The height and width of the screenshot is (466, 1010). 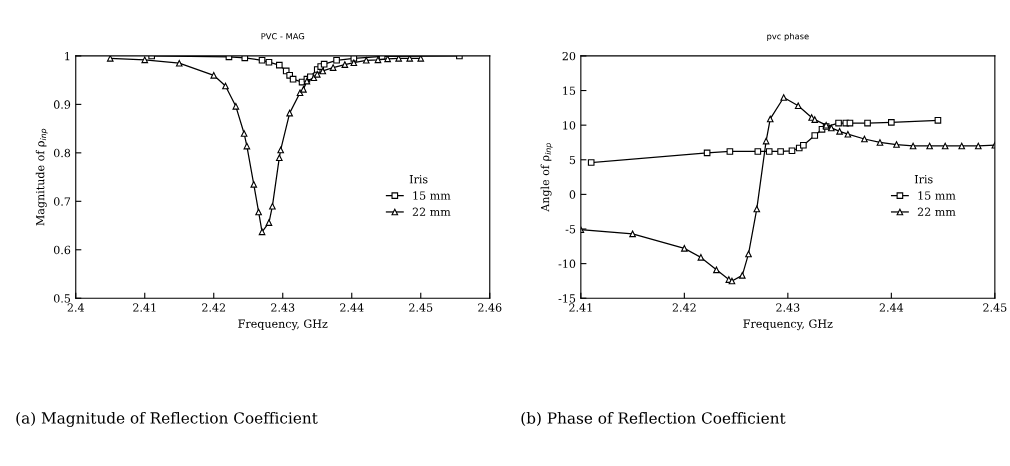 I want to click on text: (a) Magnitude of Reflection Coefficient, so click(x=167, y=419).